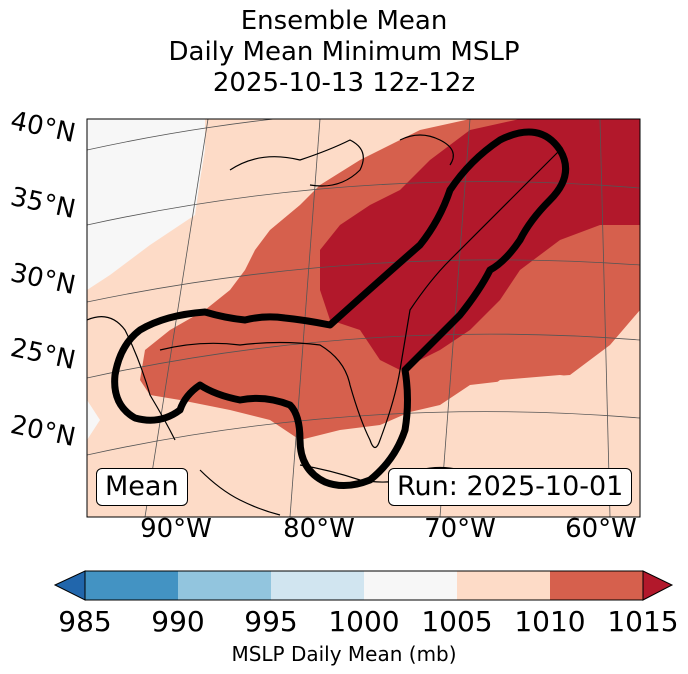 The image size is (688, 674). I want to click on colorbar-extend-high, so click(658, 585).